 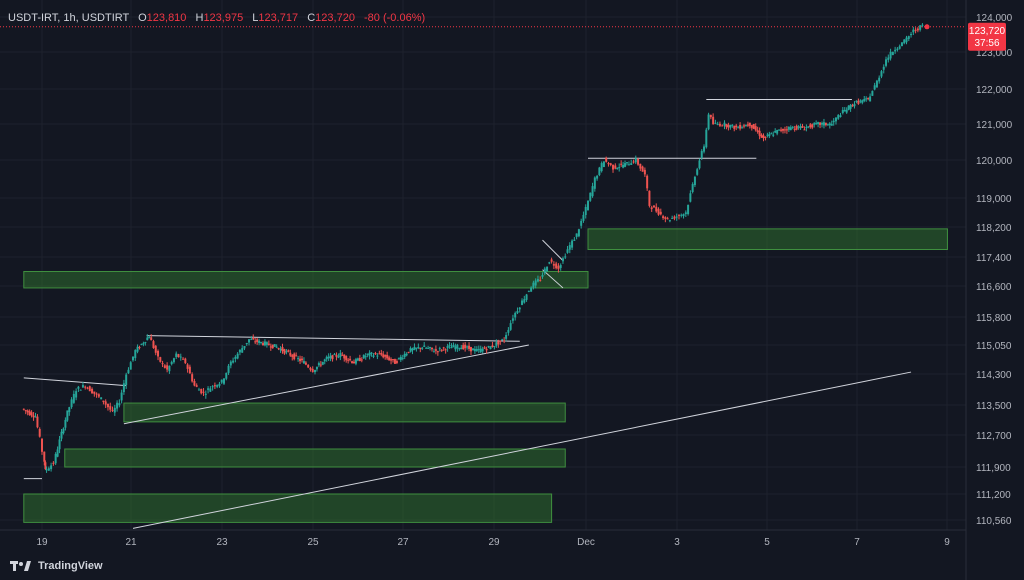 I want to click on open-label: O, so click(x=142, y=18).